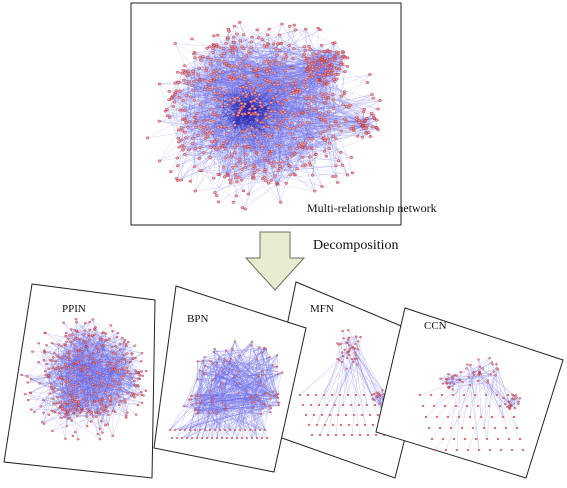 The image size is (567, 488). I want to click on ccn-graph, so click(471, 404).